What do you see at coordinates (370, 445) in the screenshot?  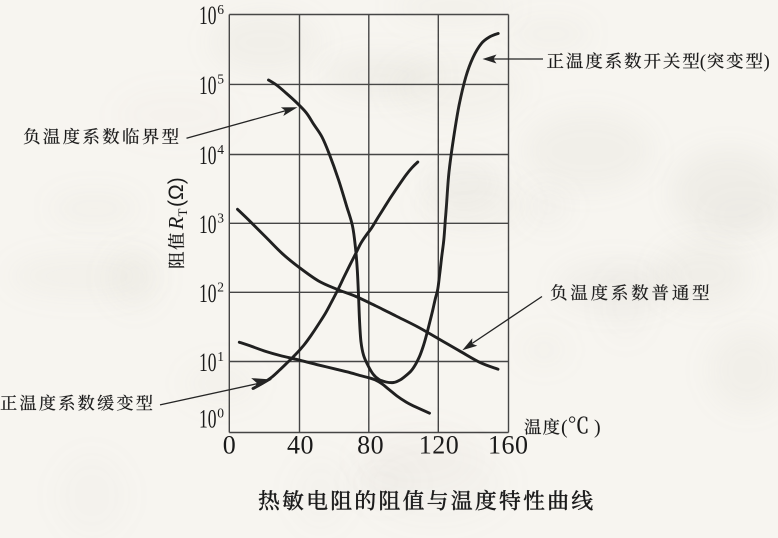 I see `svg-text: 80` at bounding box center [370, 445].